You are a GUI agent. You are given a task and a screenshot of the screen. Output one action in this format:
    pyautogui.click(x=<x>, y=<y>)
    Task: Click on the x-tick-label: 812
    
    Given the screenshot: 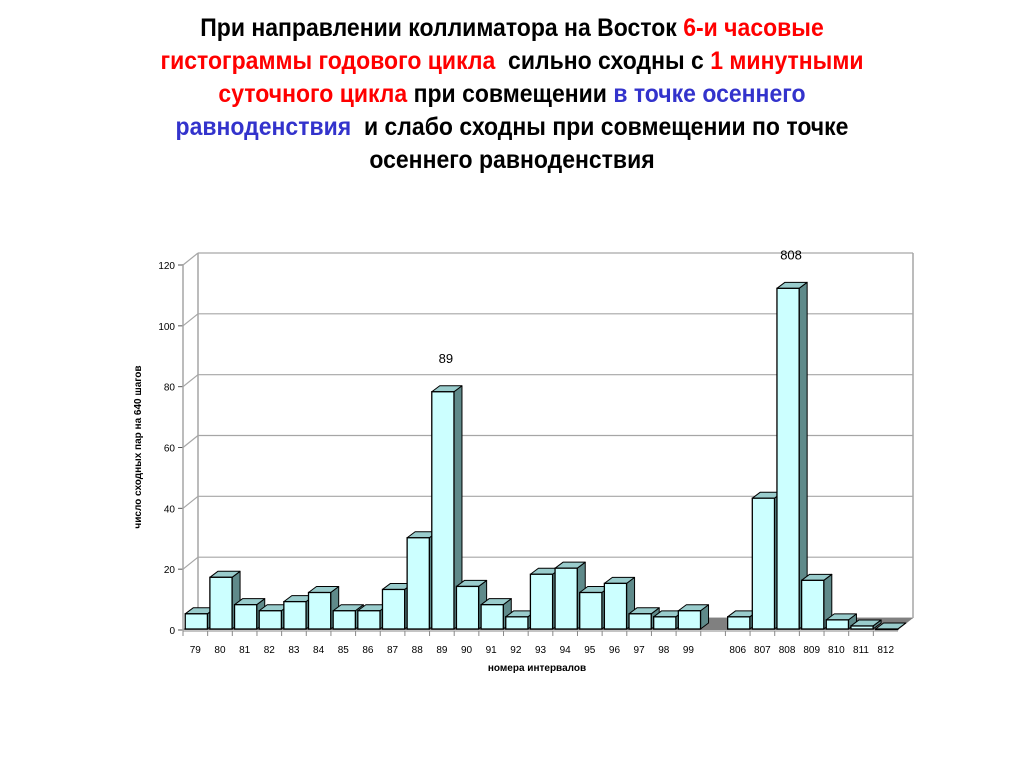 What is the action you would take?
    pyautogui.click(x=885, y=650)
    